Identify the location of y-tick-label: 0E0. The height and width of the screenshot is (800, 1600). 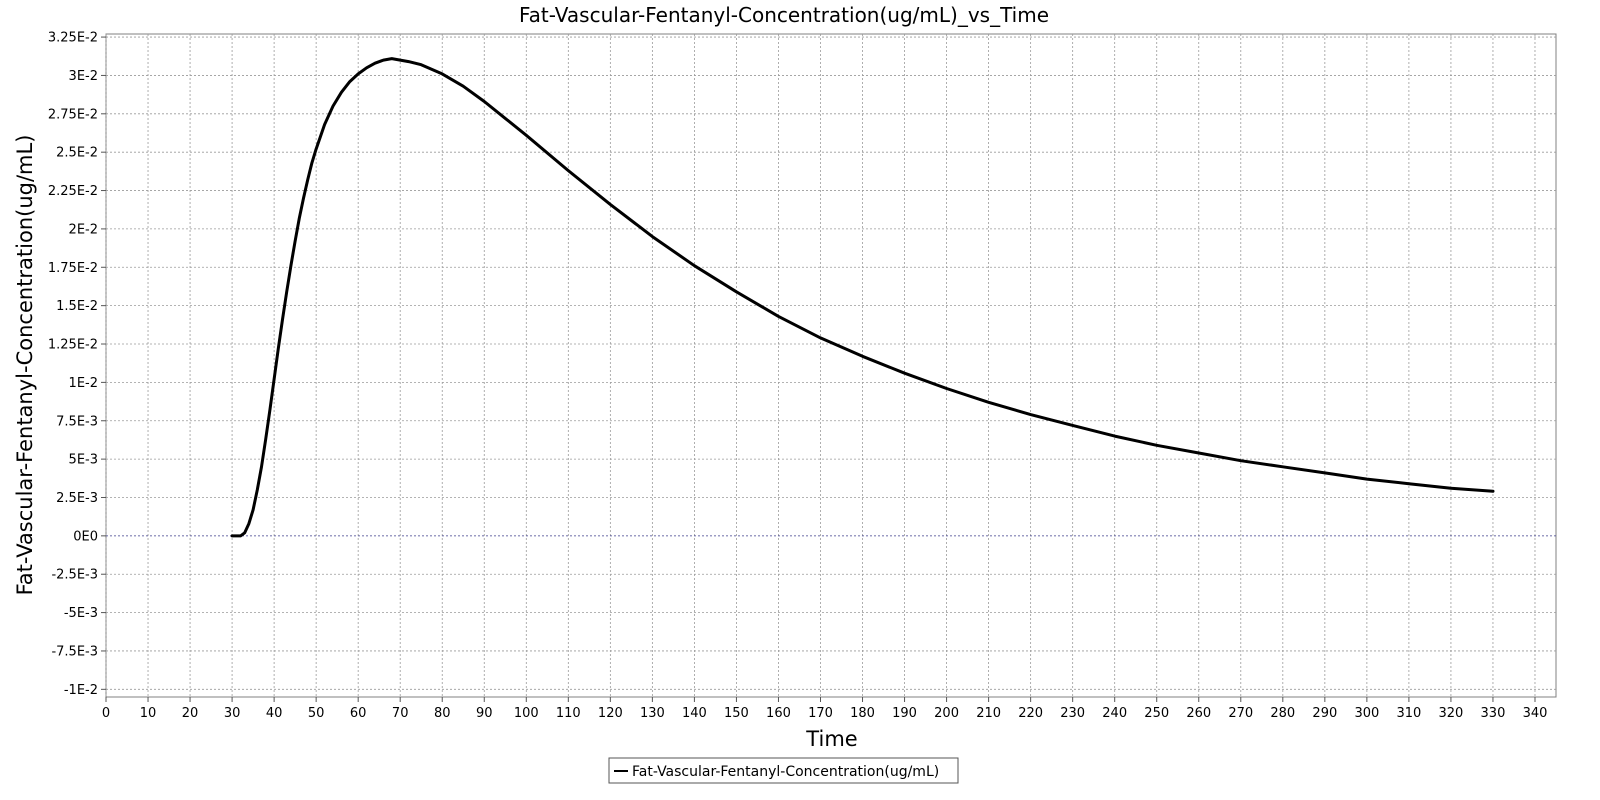
(85, 536).